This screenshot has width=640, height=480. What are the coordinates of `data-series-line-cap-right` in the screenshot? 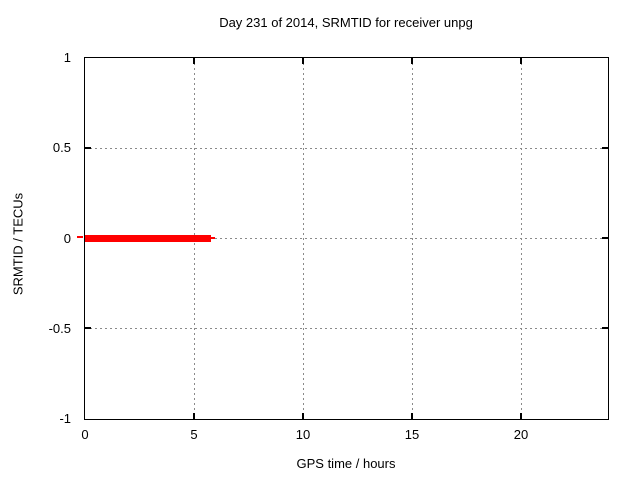 It's located at (212, 238).